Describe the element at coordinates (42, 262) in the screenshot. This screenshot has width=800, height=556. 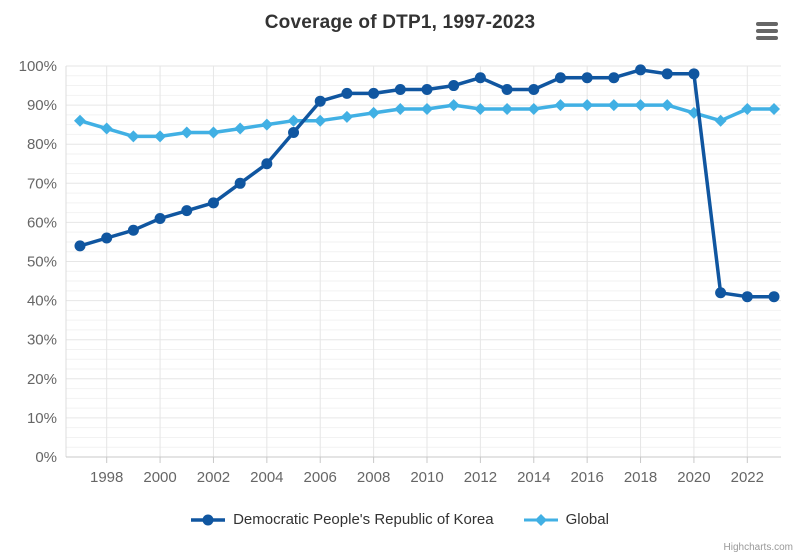
I see `y-tick-label: 50%` at that location.